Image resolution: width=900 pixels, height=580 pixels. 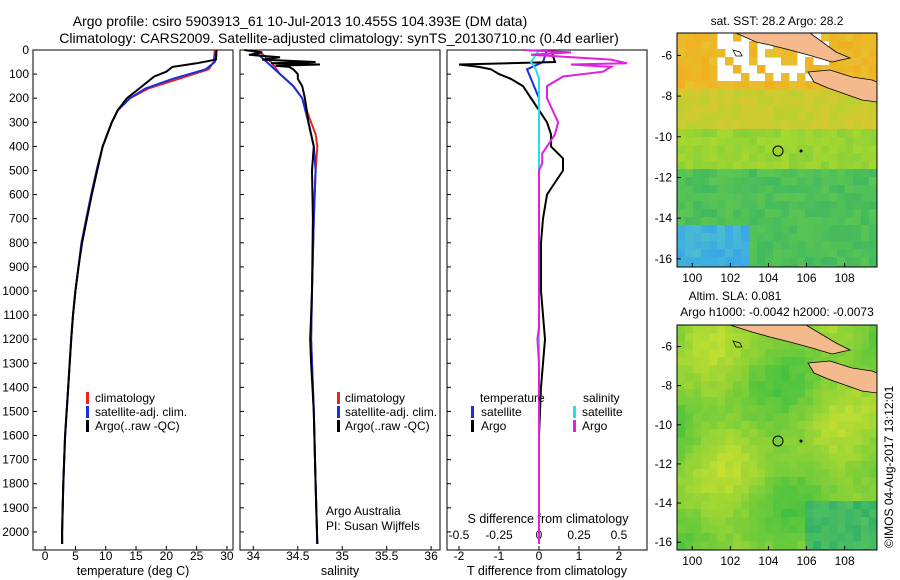 I want to click on argo-position-marker, so click(x=778, y=151).